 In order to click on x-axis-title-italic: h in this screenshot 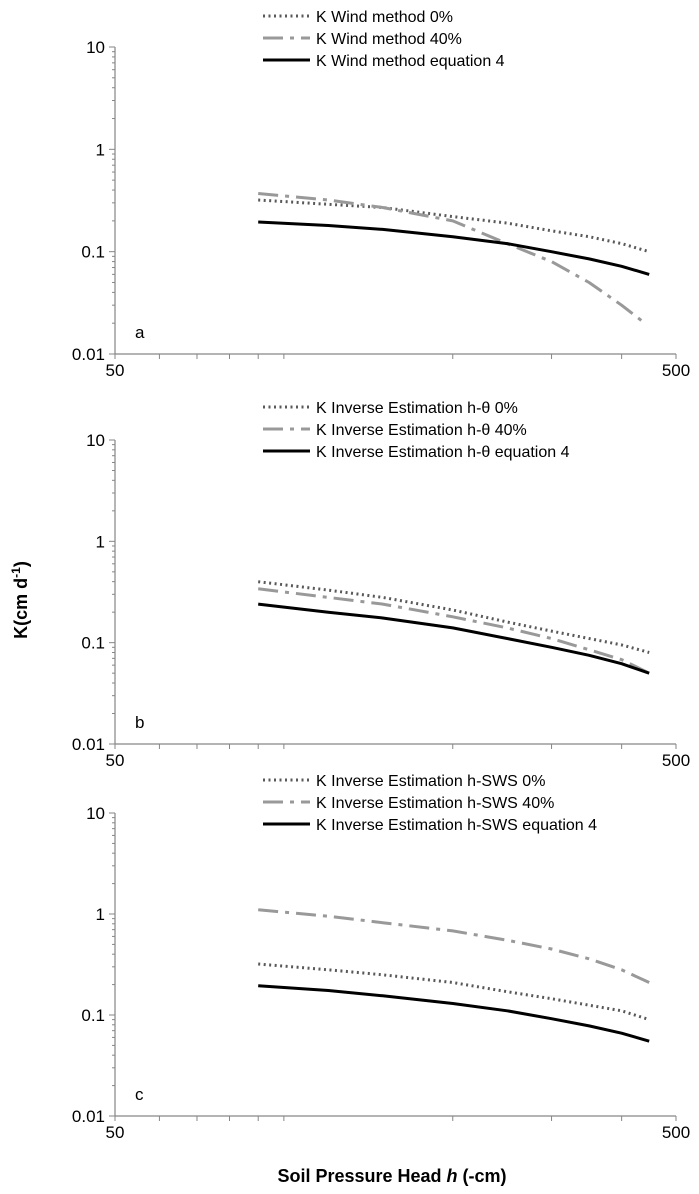, I will do `click(452, 1176)`.